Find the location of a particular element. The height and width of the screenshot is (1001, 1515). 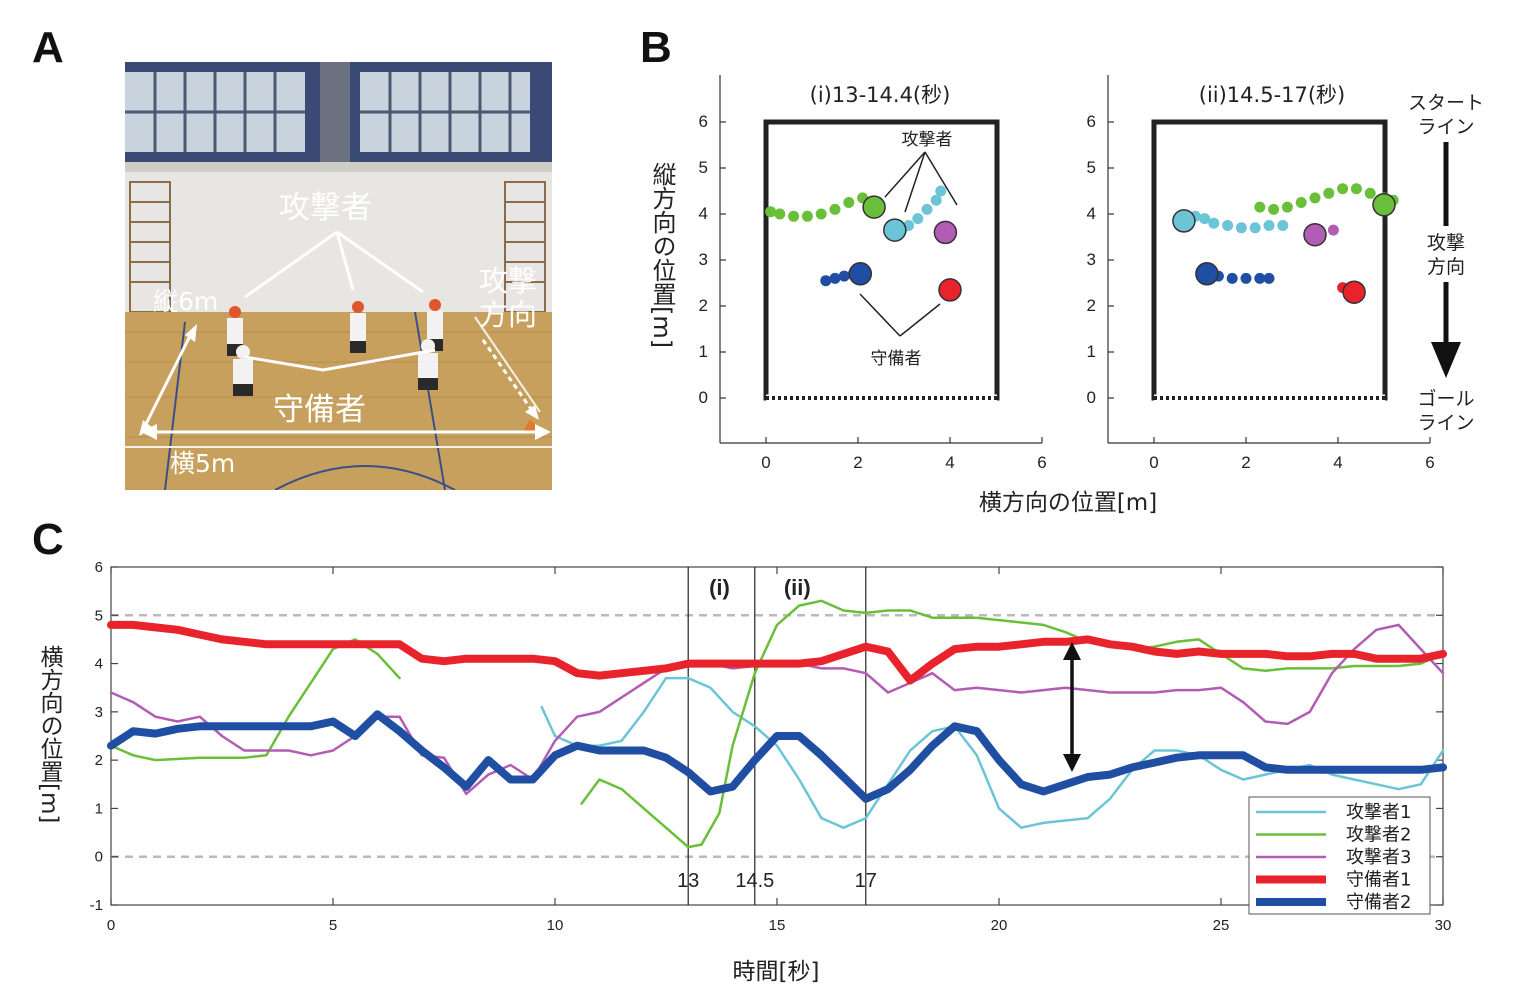

panelC-ytick-label: 0 is located at coordinates (99, 857).